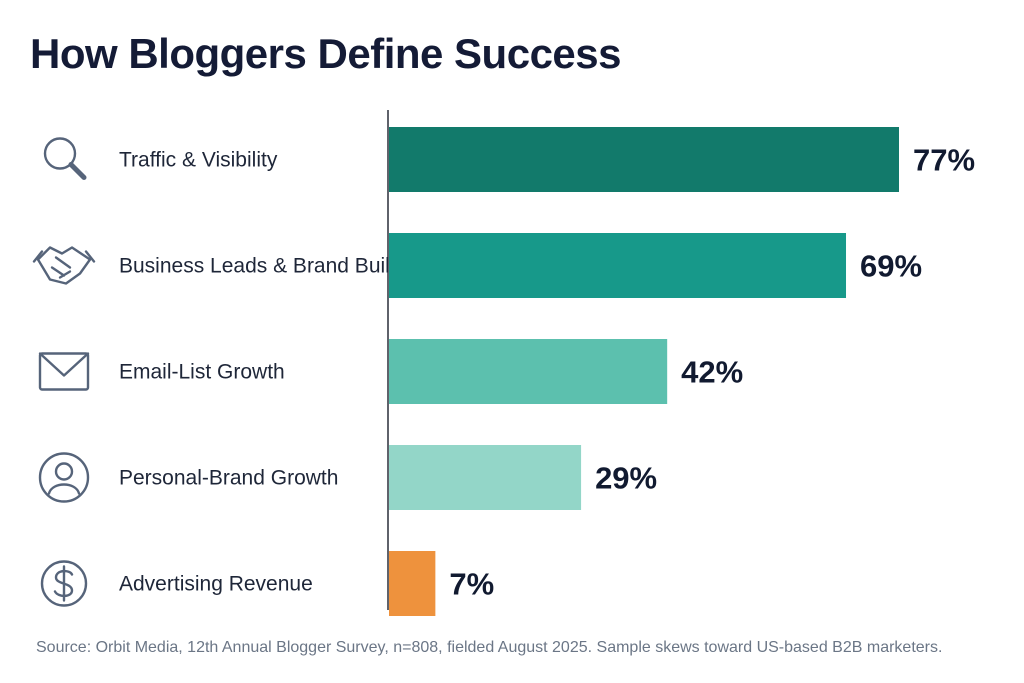  What do you see at coordinates (202, 372) in the screenshot?
I see `category-label: Email-List Growth` at bounding box center [202, 372].